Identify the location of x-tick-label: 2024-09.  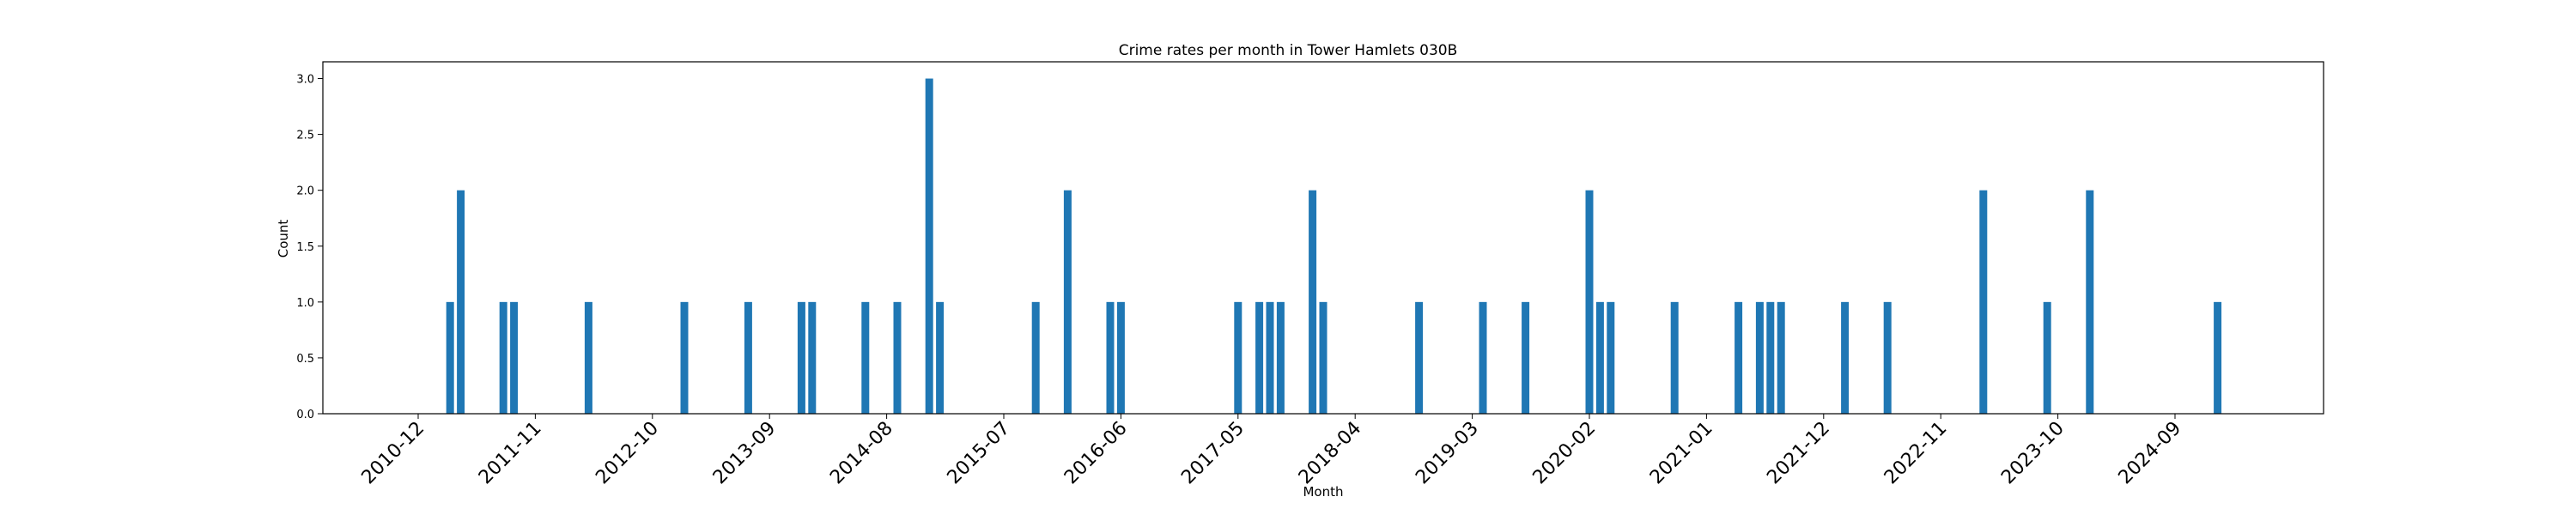
(2150, 453).